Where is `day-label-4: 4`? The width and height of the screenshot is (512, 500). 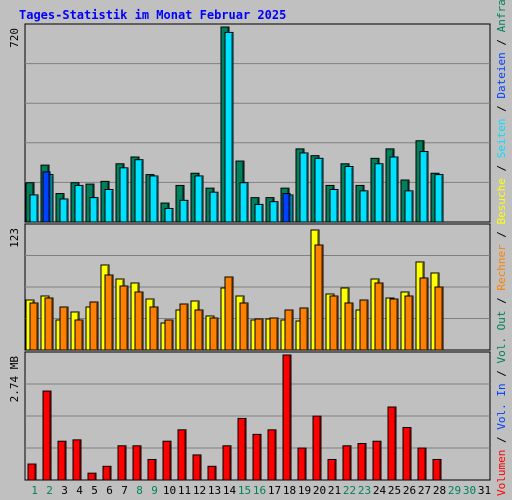 day-label-4: 4 is located at coordinates (79, 490).